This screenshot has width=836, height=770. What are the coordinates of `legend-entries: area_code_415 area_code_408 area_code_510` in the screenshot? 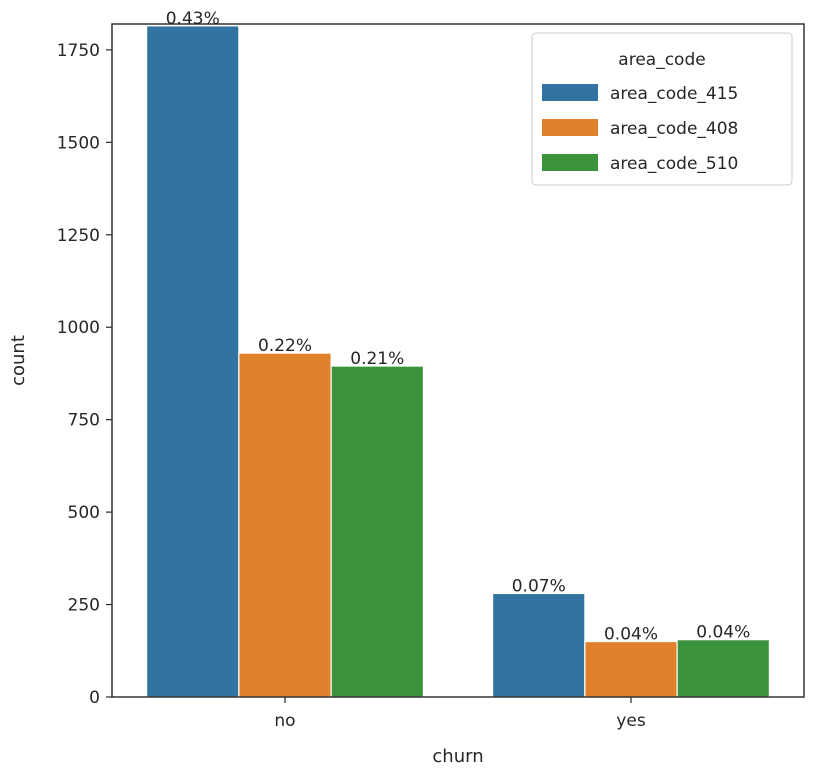 It's located at (640, 129).